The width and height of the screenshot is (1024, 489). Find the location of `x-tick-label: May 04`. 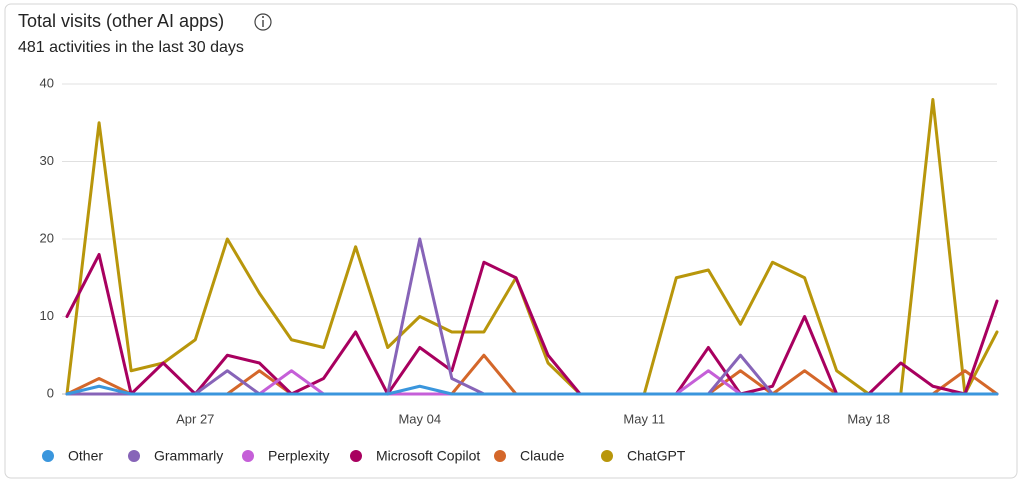

x-tick-label: May 04 is located at coordinates (419, 418).